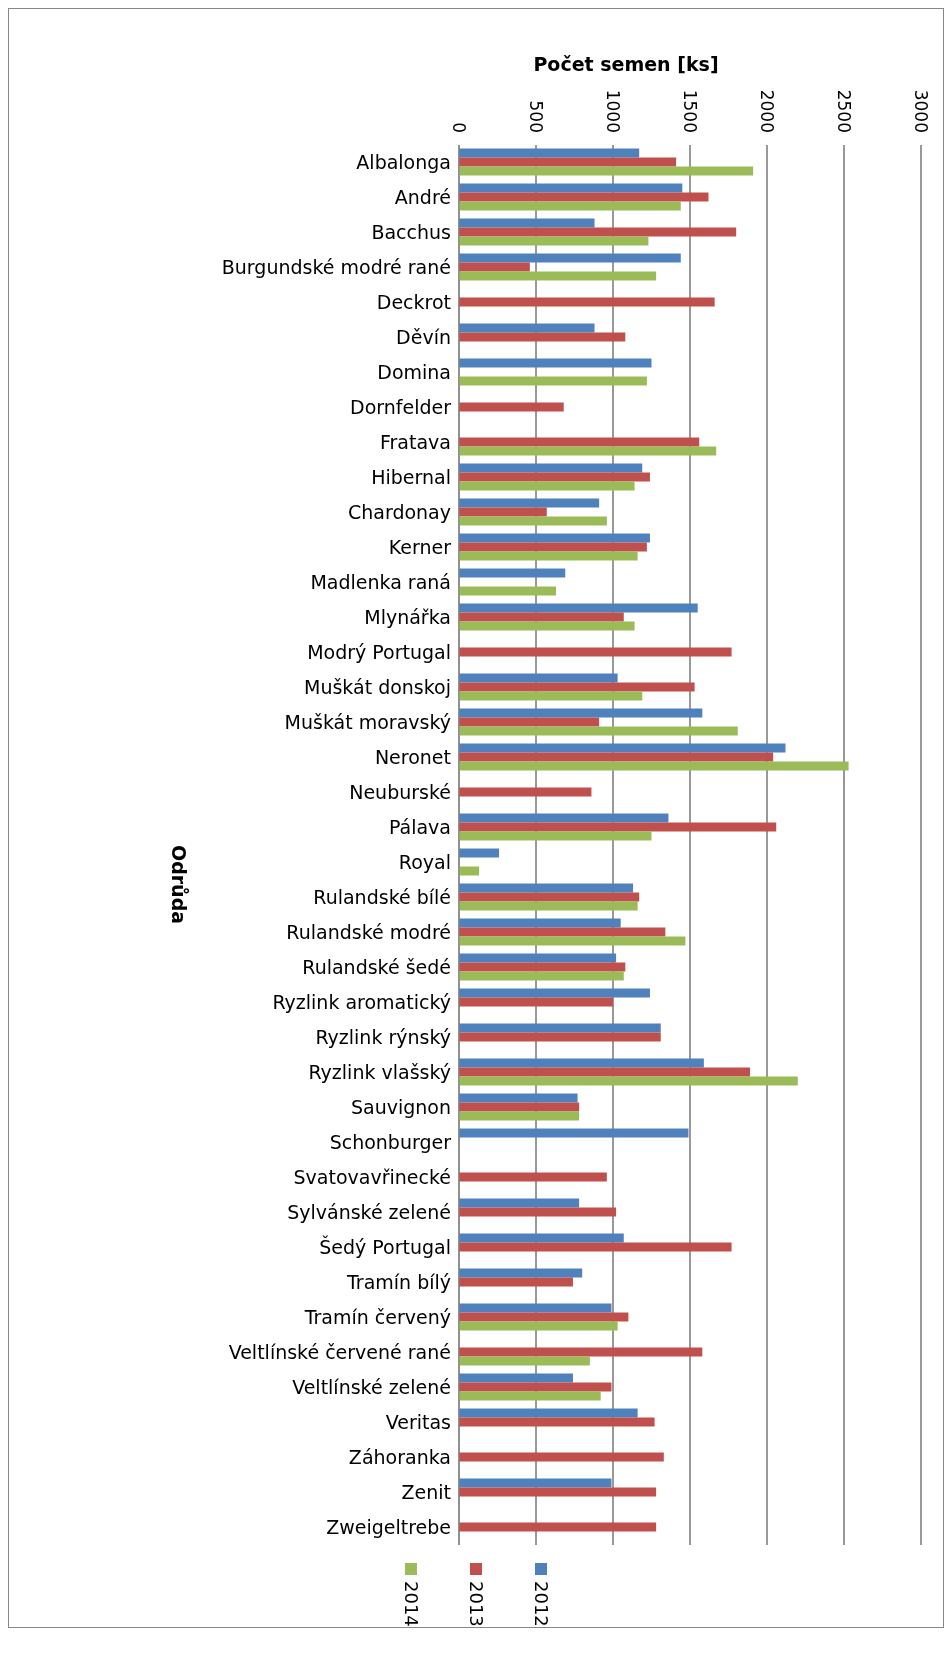  What do you see at coordinates (388, 1527) in the screenshot?
I see `y-tick-label: Zweigeltrebe` at bounding box center [388, 1527].